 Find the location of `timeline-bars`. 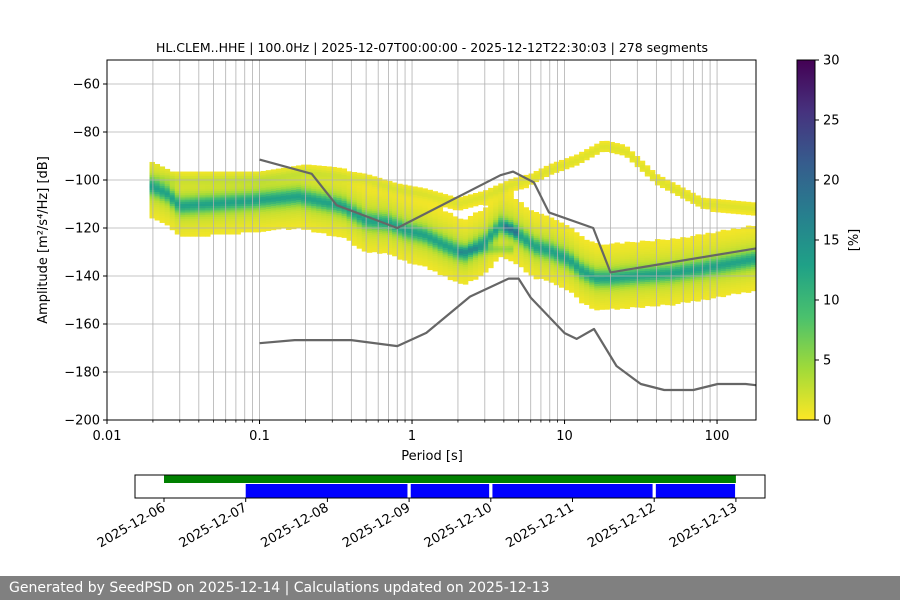

timeline-bars is located at coordinates (450, 486).